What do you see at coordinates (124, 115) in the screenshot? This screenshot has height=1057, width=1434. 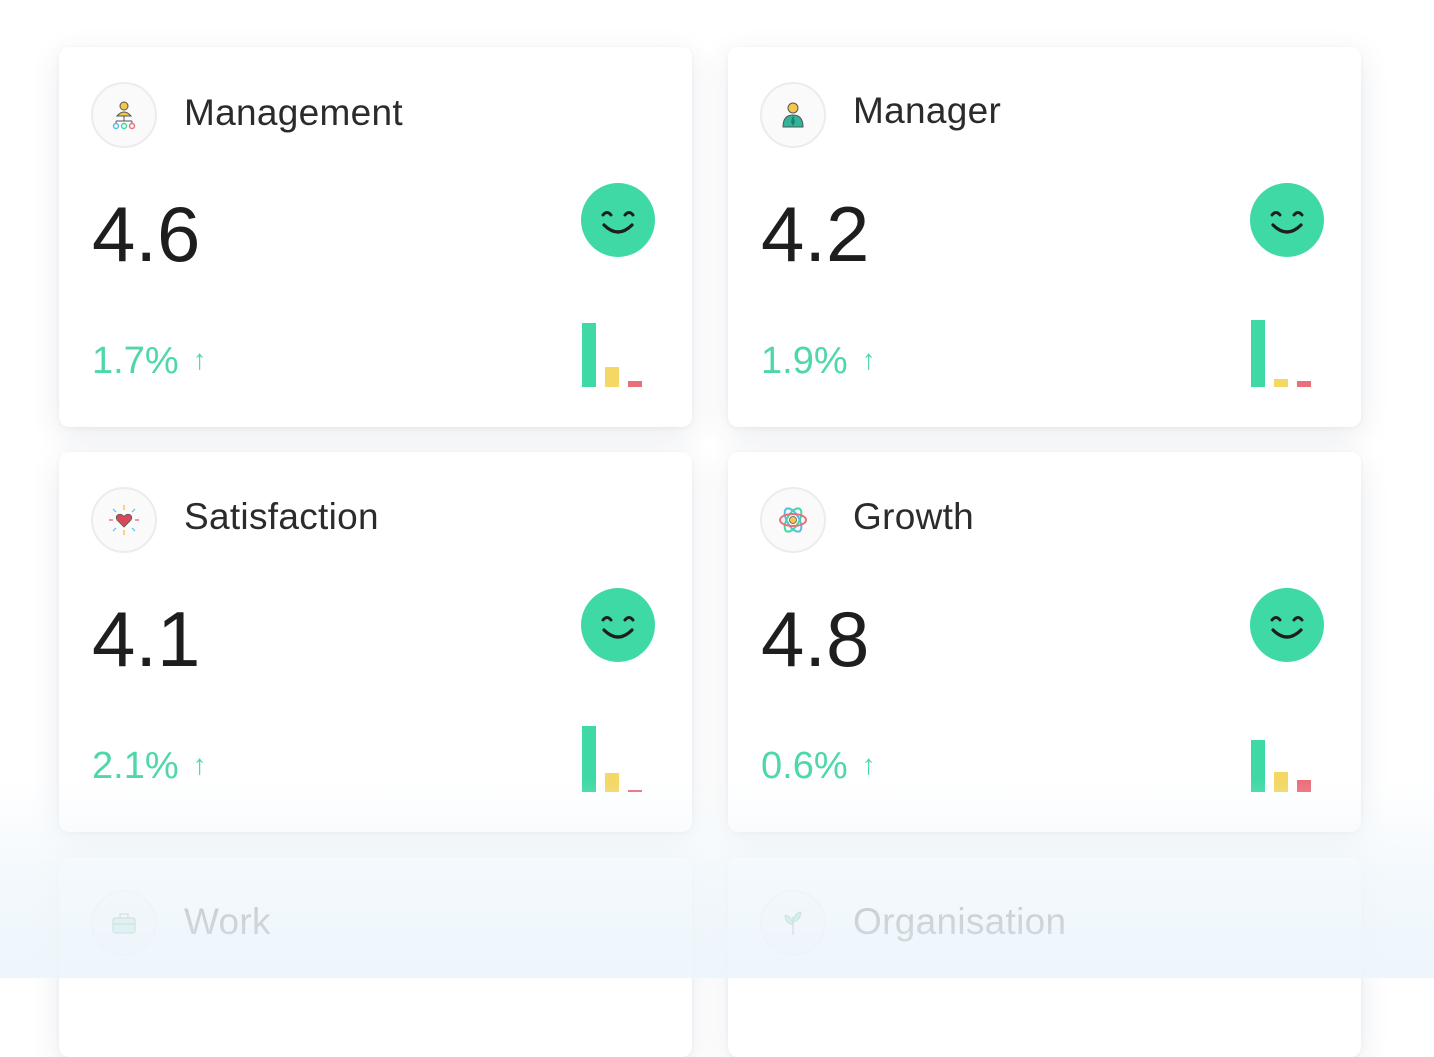 I see `management-network-icon` at bounding box center [124, 115].